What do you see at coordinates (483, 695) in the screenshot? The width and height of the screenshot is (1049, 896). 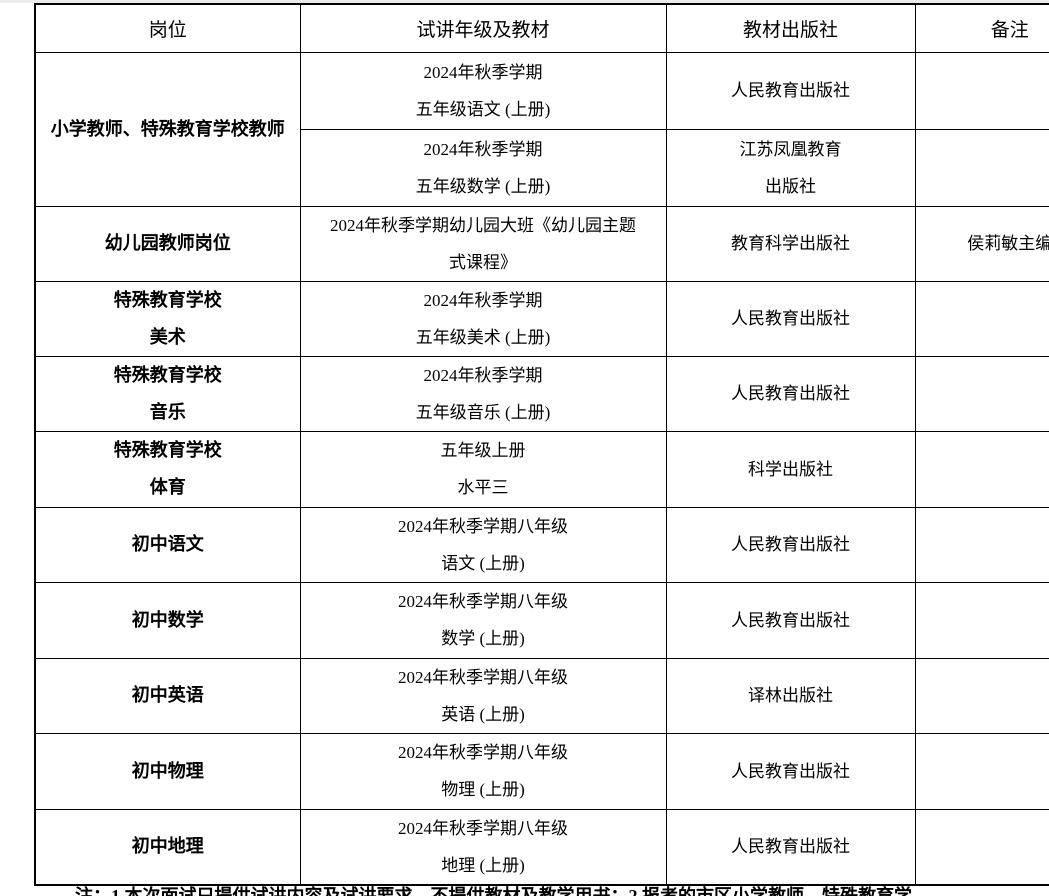 I see `cell-material: 2024年秋季学期八年级 英语 (上册)` at bounding box center [483, 695].